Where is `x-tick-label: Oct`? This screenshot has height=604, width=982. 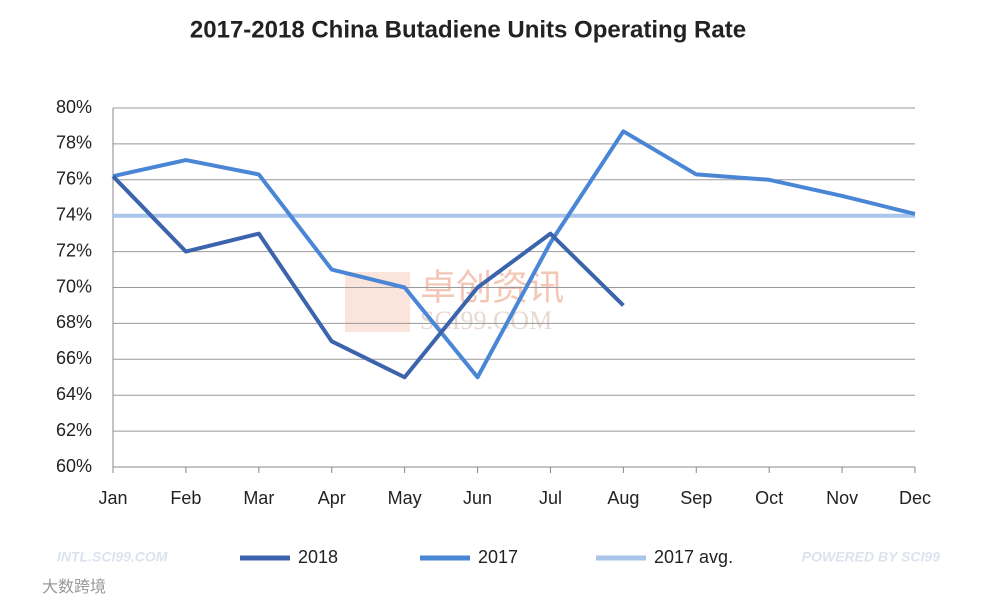 x-tick-label: Oct is located at coordinates (769, 498).